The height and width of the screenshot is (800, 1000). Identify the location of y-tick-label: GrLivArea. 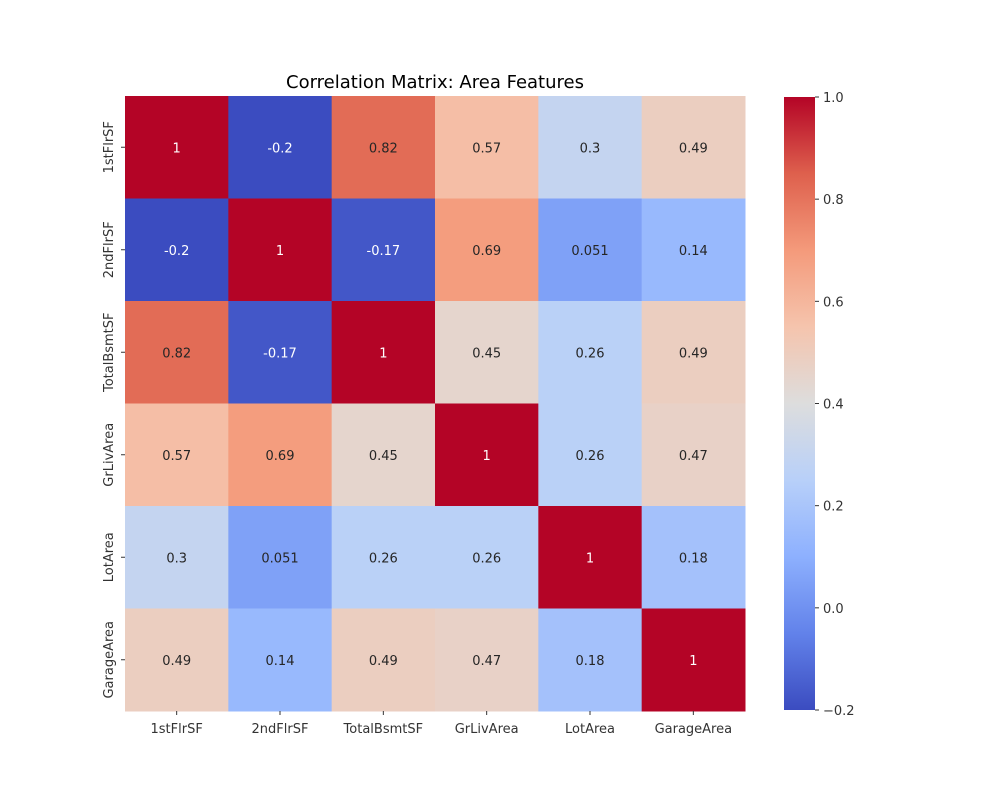
(109, 455).